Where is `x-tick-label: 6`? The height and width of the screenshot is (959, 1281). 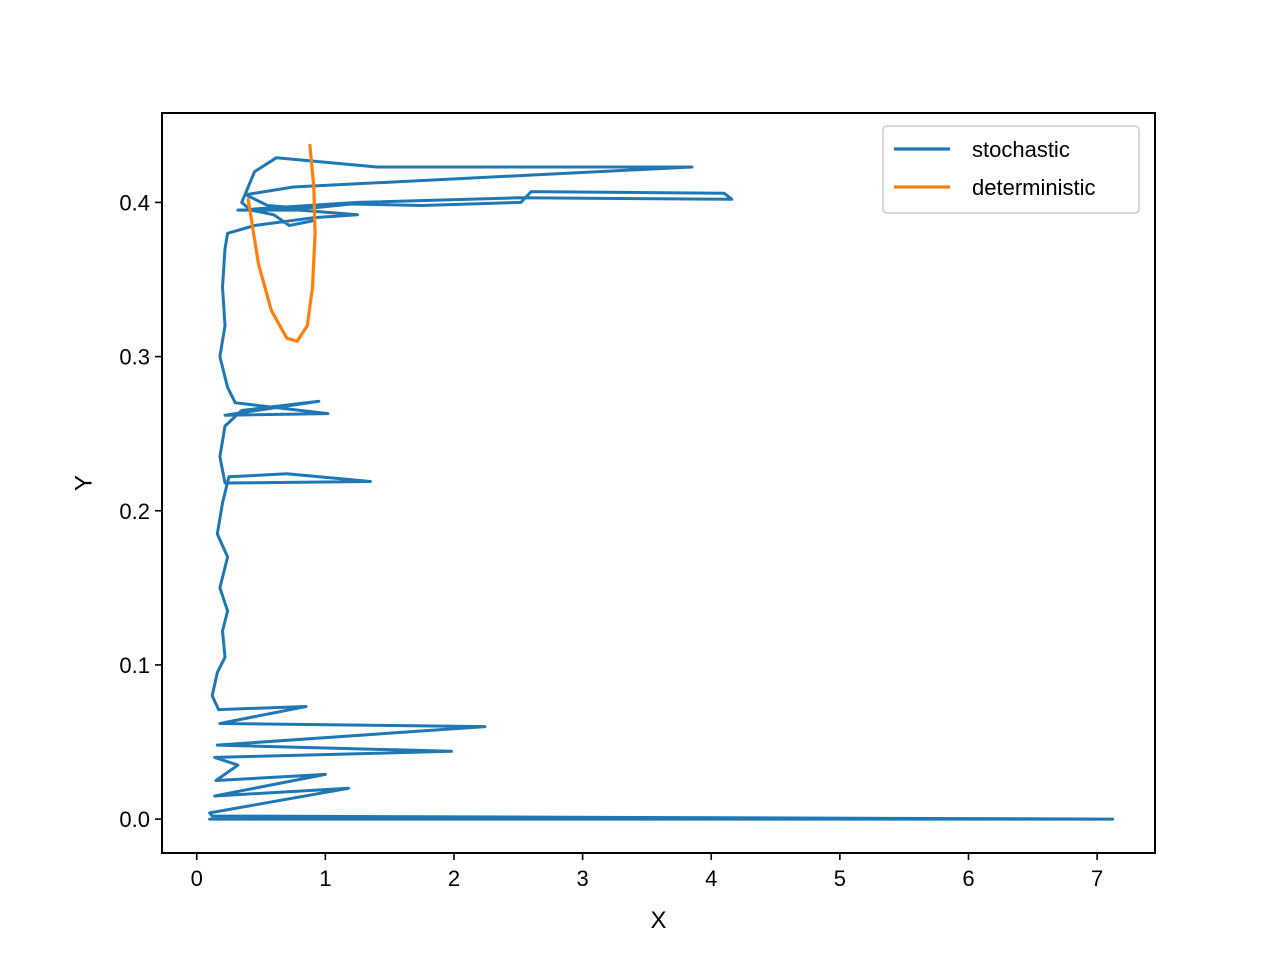 x-tick-label: 6 is located at coordinates (968, 878).